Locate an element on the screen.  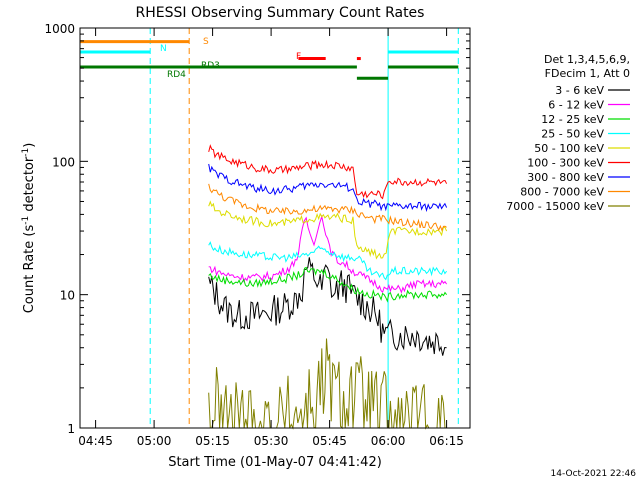
y-tick-label-1: 10 is located at coordinates (67, 296).